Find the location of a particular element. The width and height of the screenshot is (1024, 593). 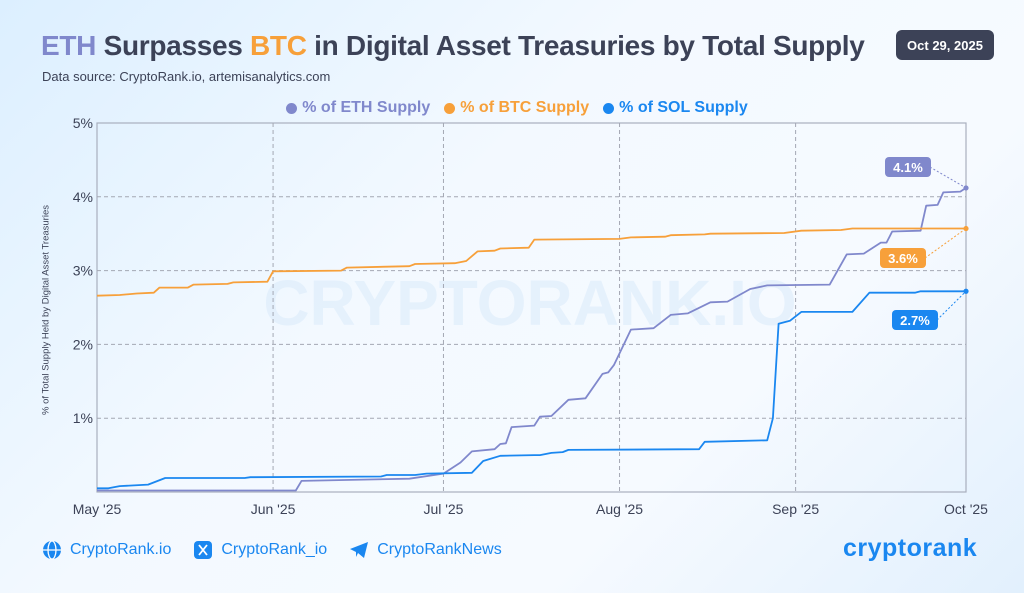

y-tick-label: 2% is located at coordinates (83, 344).